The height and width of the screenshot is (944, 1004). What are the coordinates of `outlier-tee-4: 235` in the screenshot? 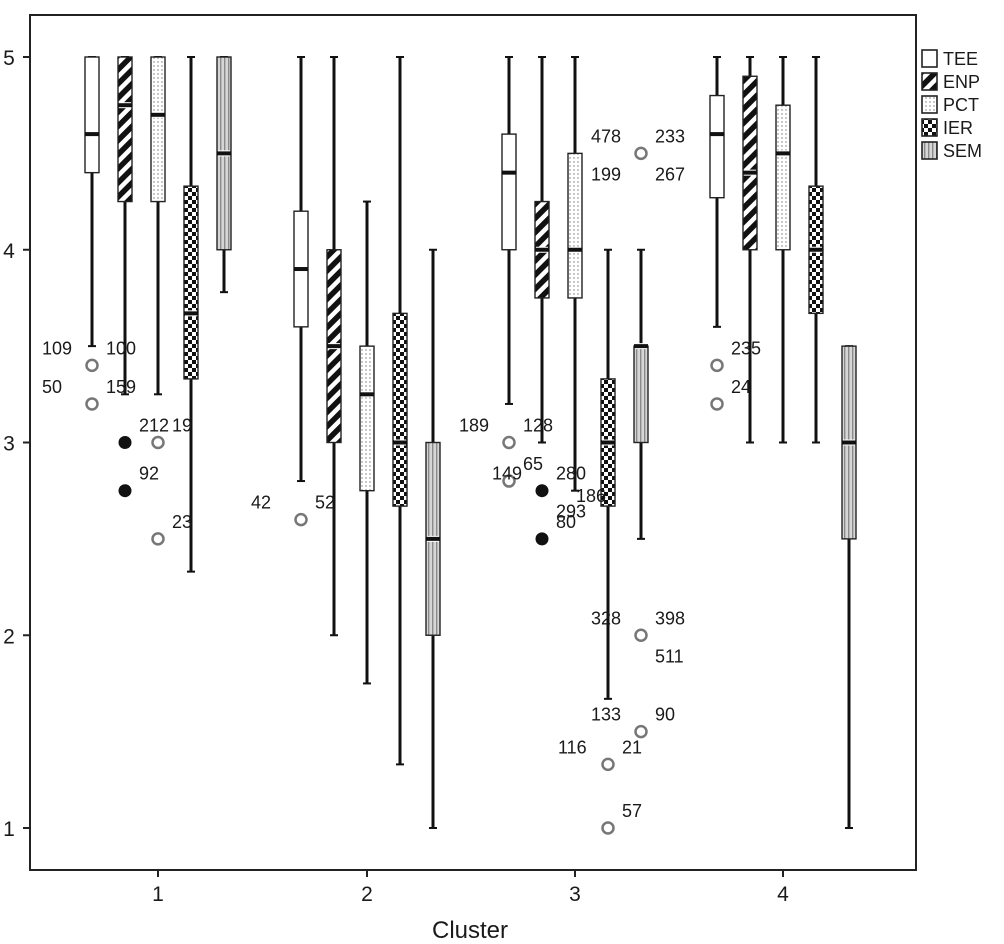 It's located at (735, 355).